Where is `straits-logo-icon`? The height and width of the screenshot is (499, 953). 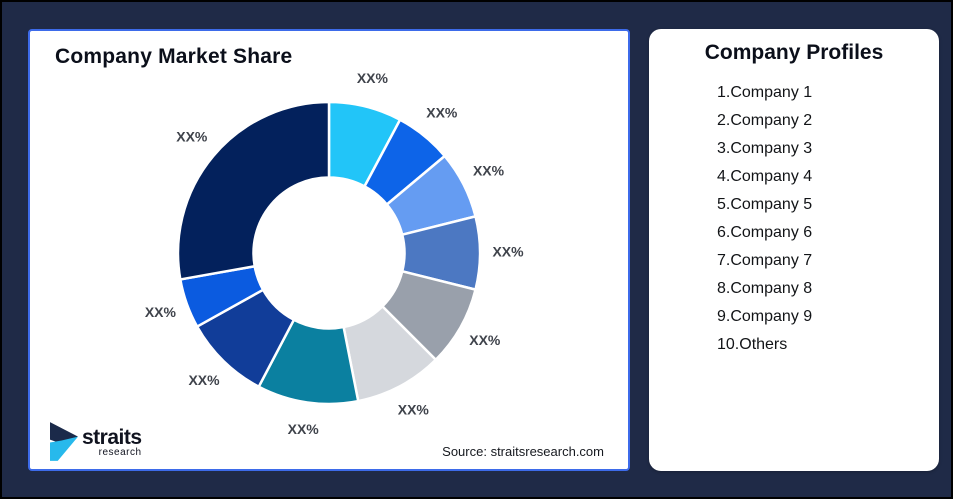 straits-logo-icon is located at coordinates (64, 441).